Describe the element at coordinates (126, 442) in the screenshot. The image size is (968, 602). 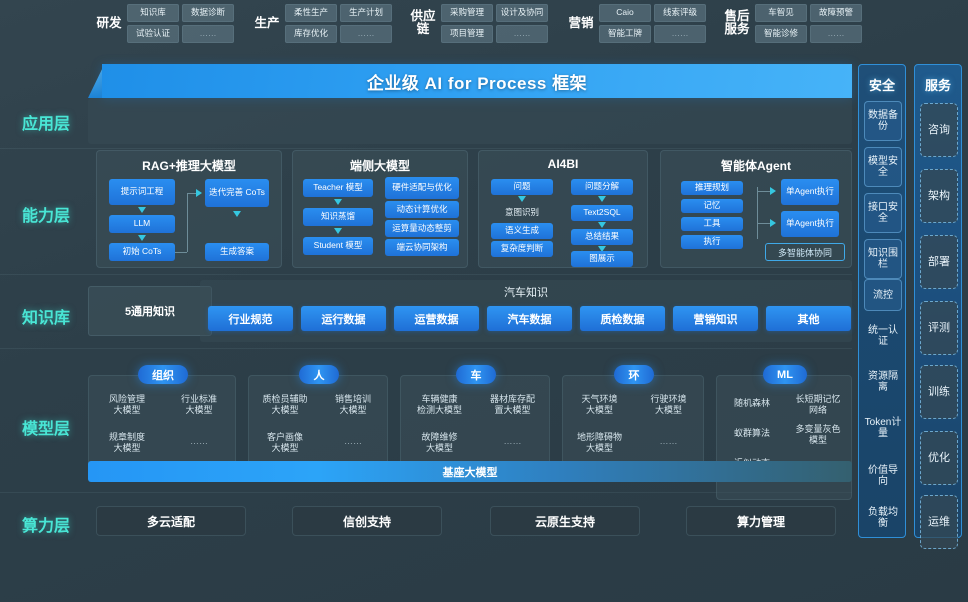
I see `model-item: 规章制度 大模型` at that location.